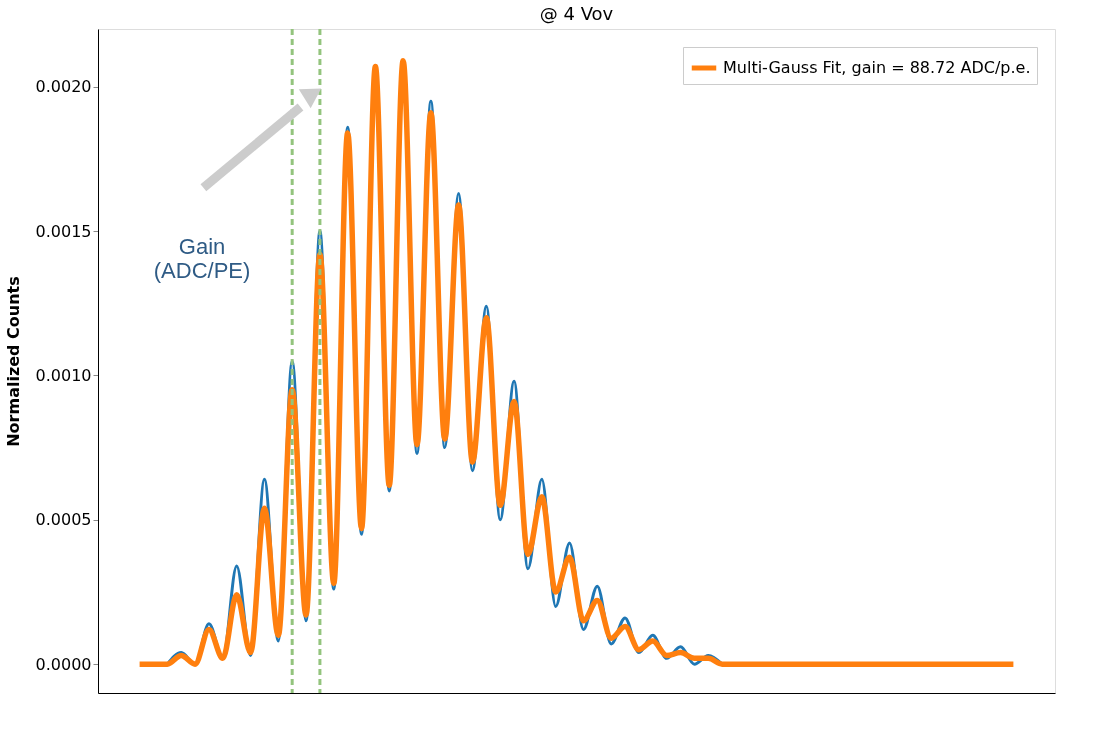 This screenshot has width=1101, height=745. What do you see at coordinates (63, 520) in the screenshot?
I see `y-tick-label: 0.0005` at bounding box center [63, 520].